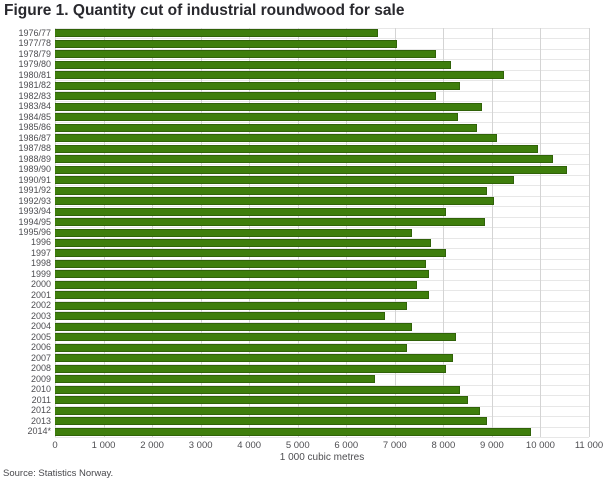 The height and width of the screenshot is (488, 610). What do you see at coordinates (246, 96) in the screenshot?
I see `bar-1982/83` at bounding box center [246, 96].